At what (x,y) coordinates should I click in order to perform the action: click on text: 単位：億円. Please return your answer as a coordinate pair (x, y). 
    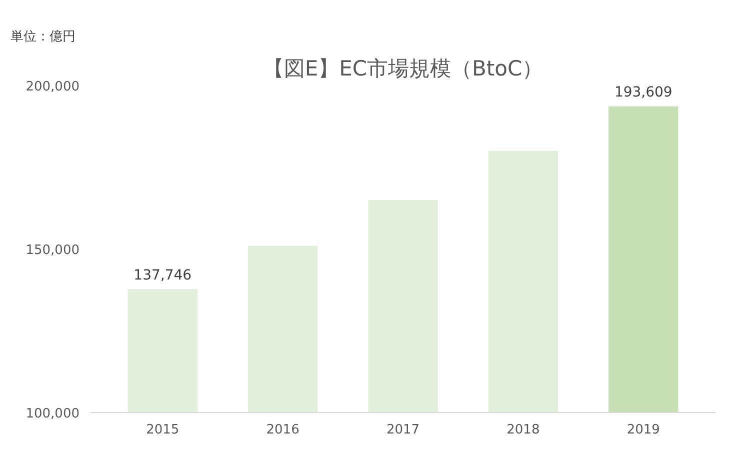
    Looking at the image, I should click on (43, 37).